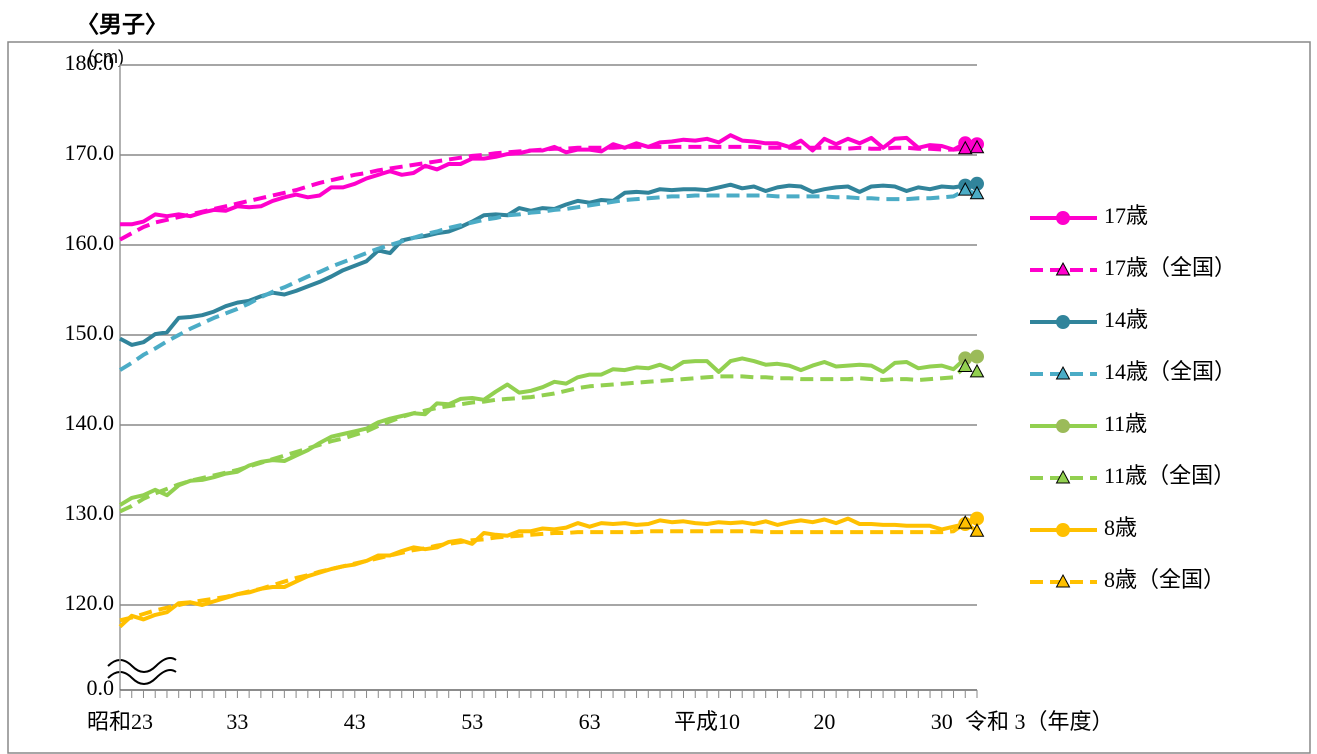 Image resolution: width=1317 pixels, height=754 pixels. I want to click on legend-label: 14歳（全国）, so click(1170, 371).